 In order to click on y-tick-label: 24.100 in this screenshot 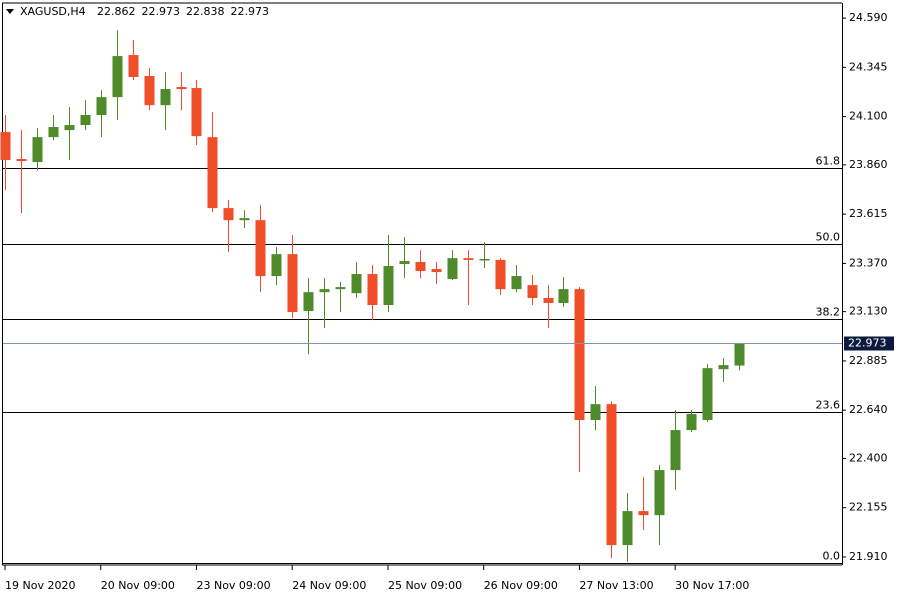, I will do `click(868, 116)`.